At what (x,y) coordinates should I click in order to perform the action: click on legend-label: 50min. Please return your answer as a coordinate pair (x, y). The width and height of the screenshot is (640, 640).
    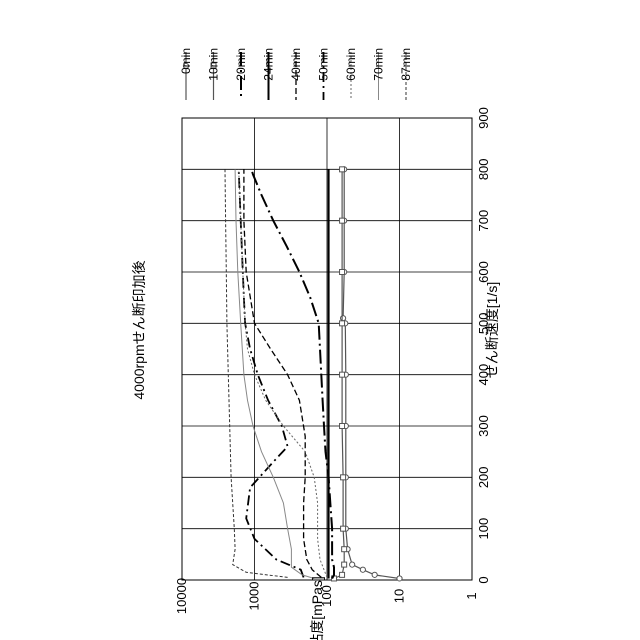
    Looking at the image, I should click on (324, 64).